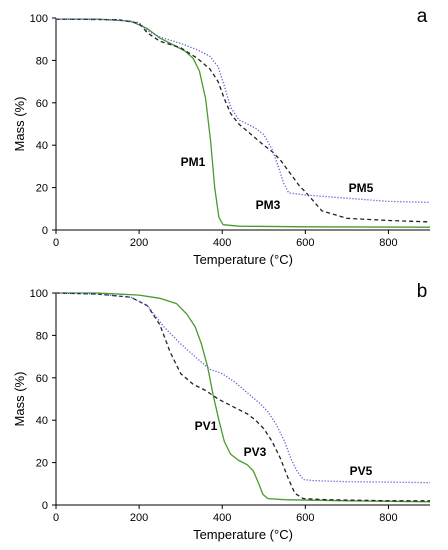 This screenshot has height=550, width=448. I want to click on panel-label: b, so click(422, 291).